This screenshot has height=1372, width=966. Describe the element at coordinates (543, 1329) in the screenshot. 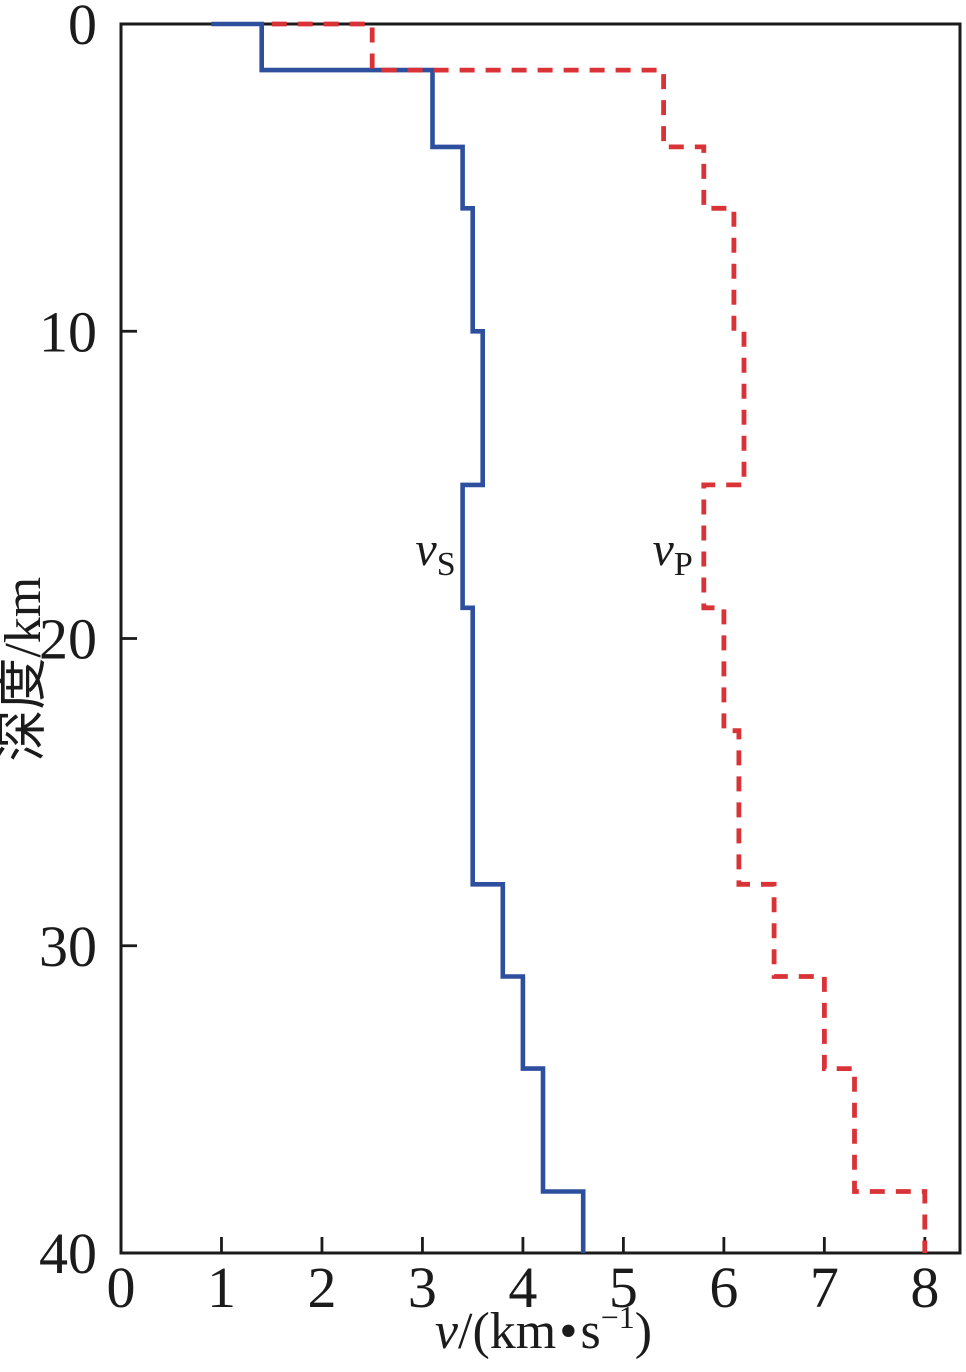

I see `x-axis-title: v/(km•s−1)` at that location.